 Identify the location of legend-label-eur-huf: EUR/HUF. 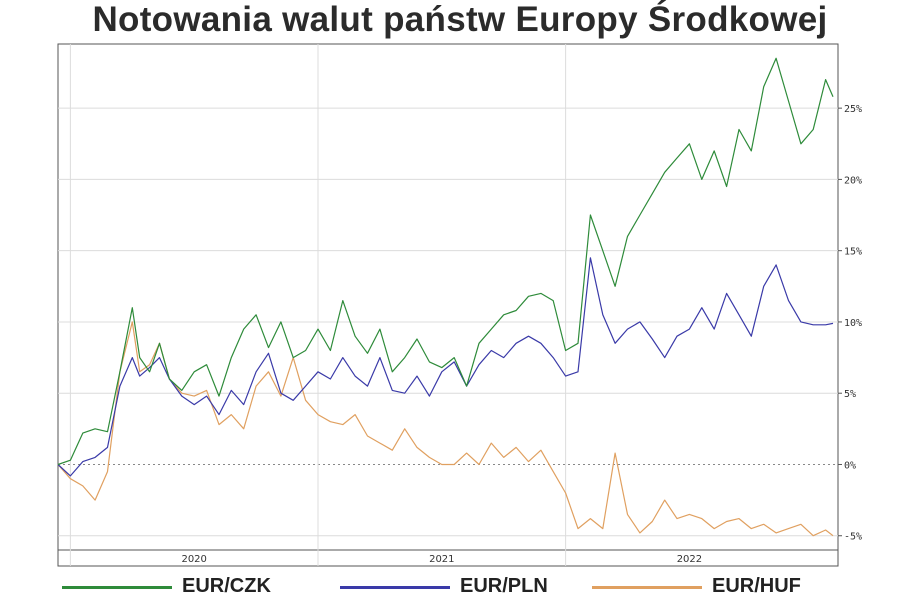
(756, 586).